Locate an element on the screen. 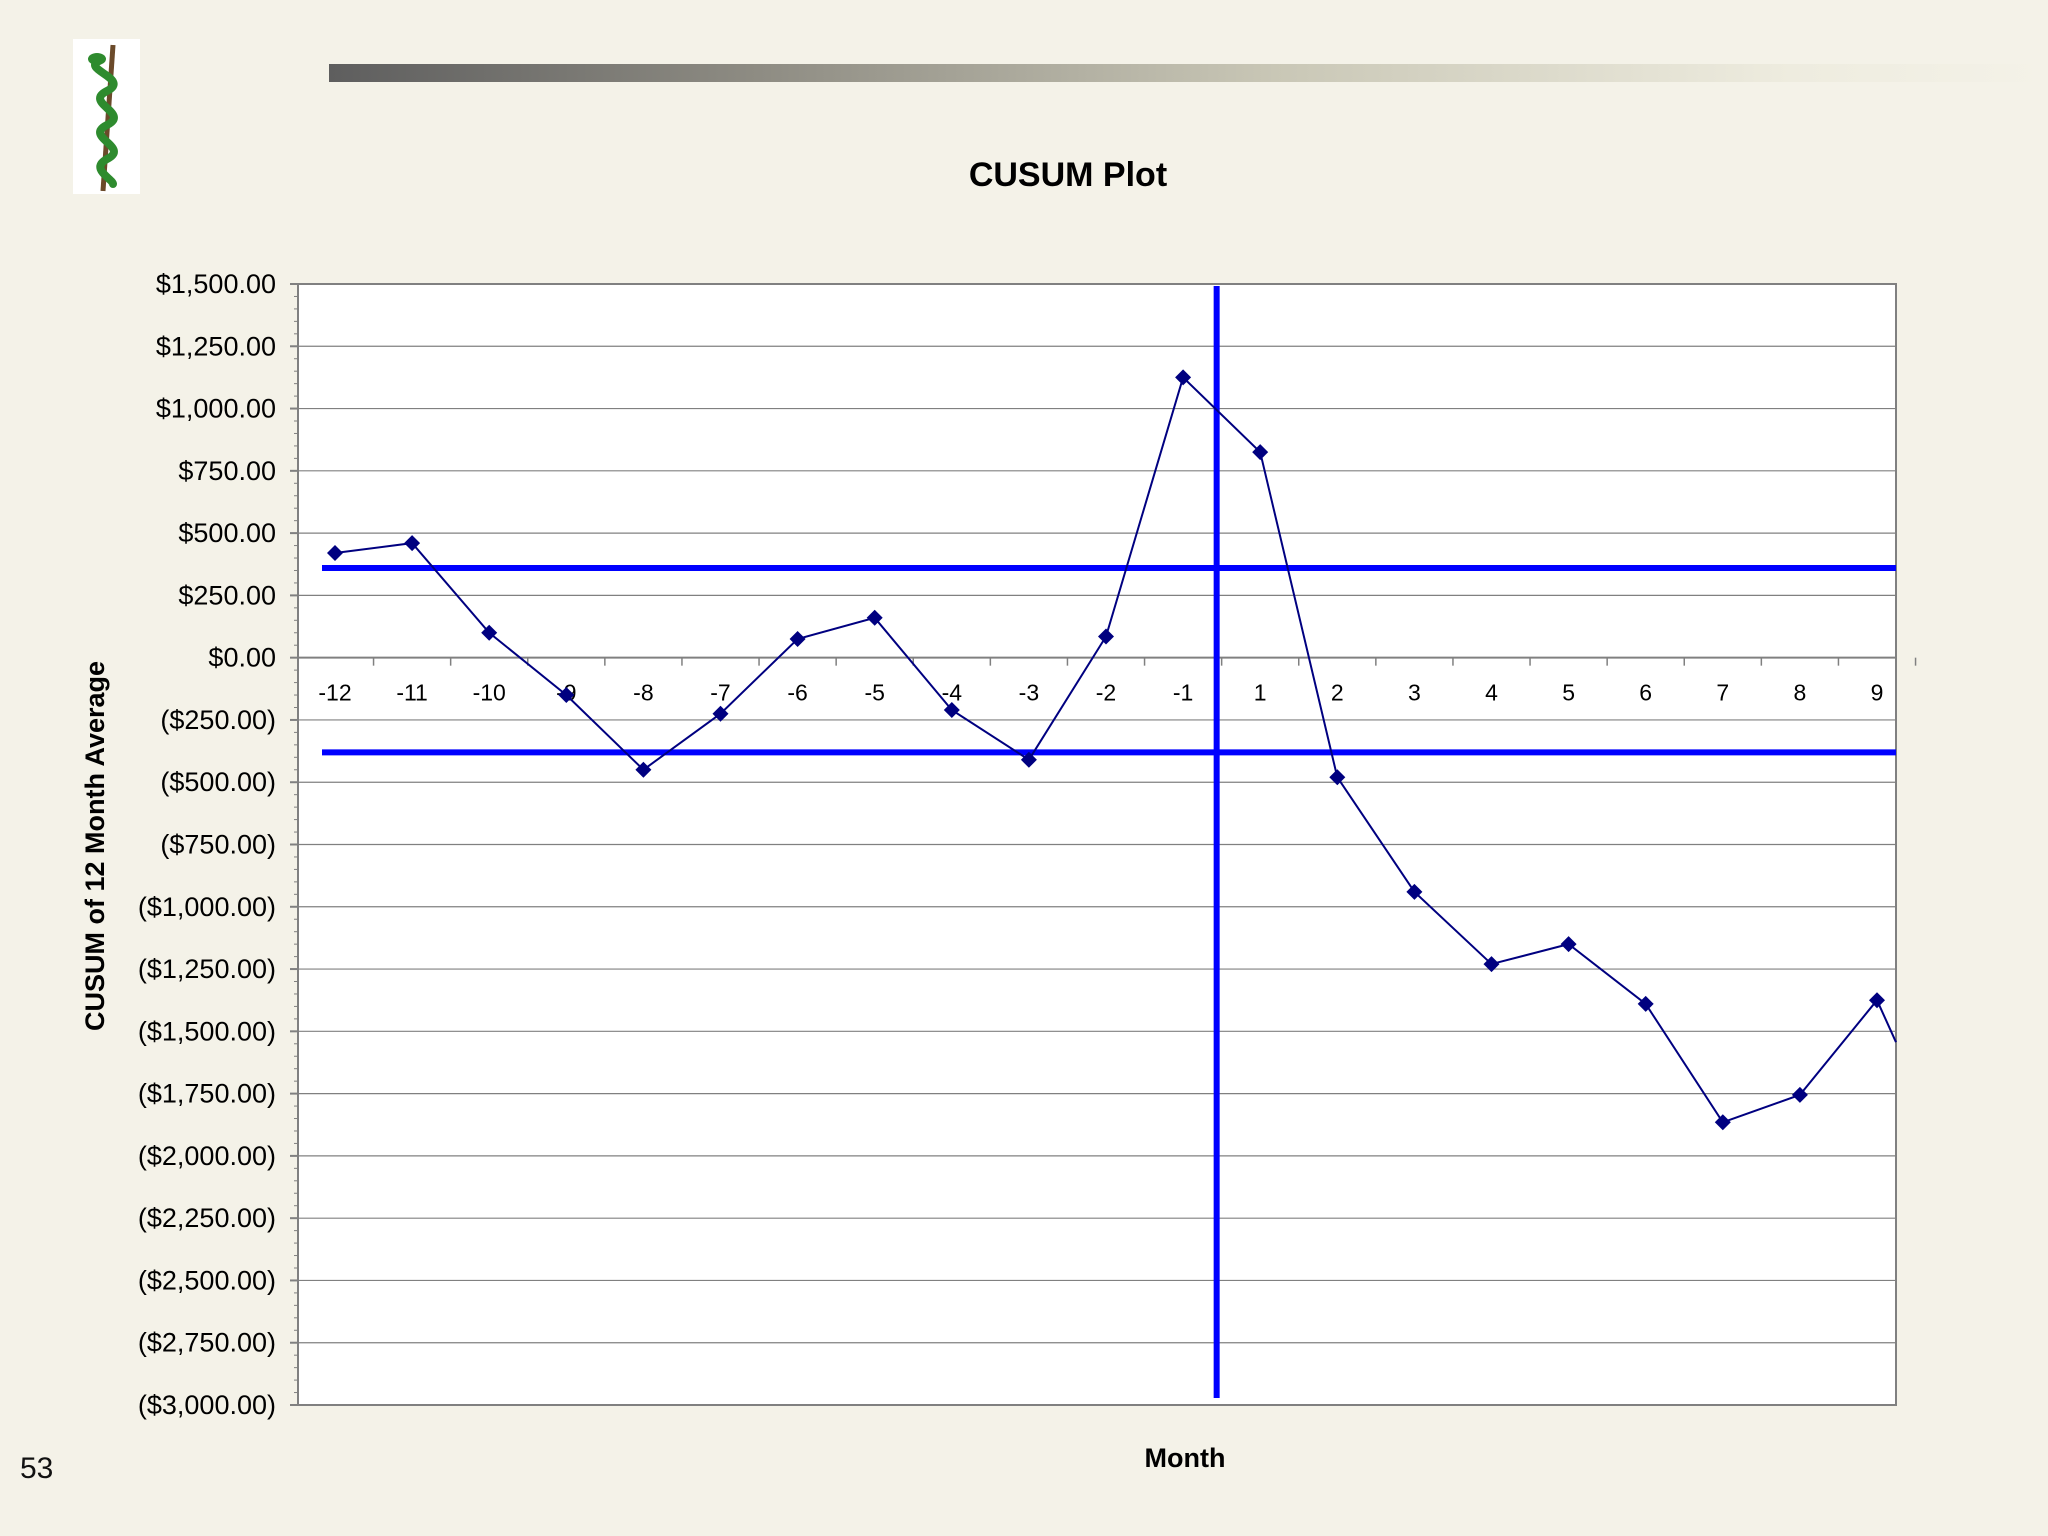 This screenshot has height=1536, width=2048. x-tick-label: 8 is located at coordinates (1800, 693).